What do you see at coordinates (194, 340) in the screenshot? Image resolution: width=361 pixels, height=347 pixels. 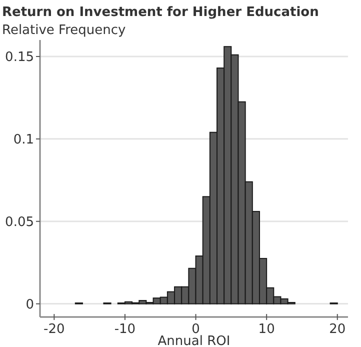 I see `x-axis-title: Annual ROI` at bounding box center [194, 340].